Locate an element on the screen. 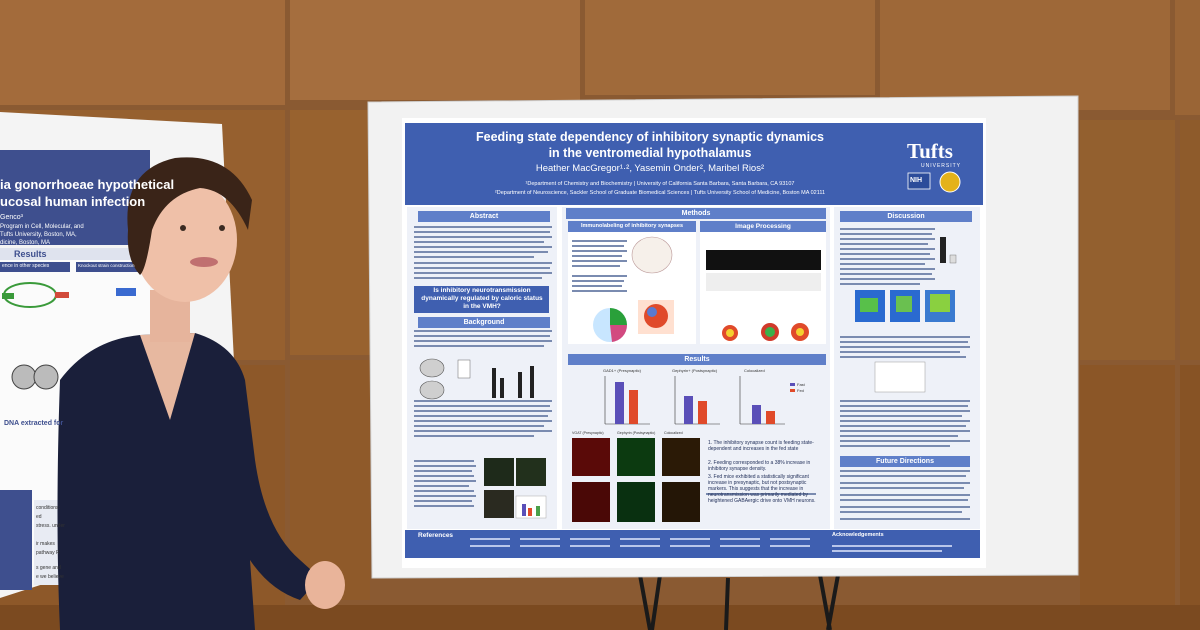  micrograph-grid is located at coordinates (636, 480).